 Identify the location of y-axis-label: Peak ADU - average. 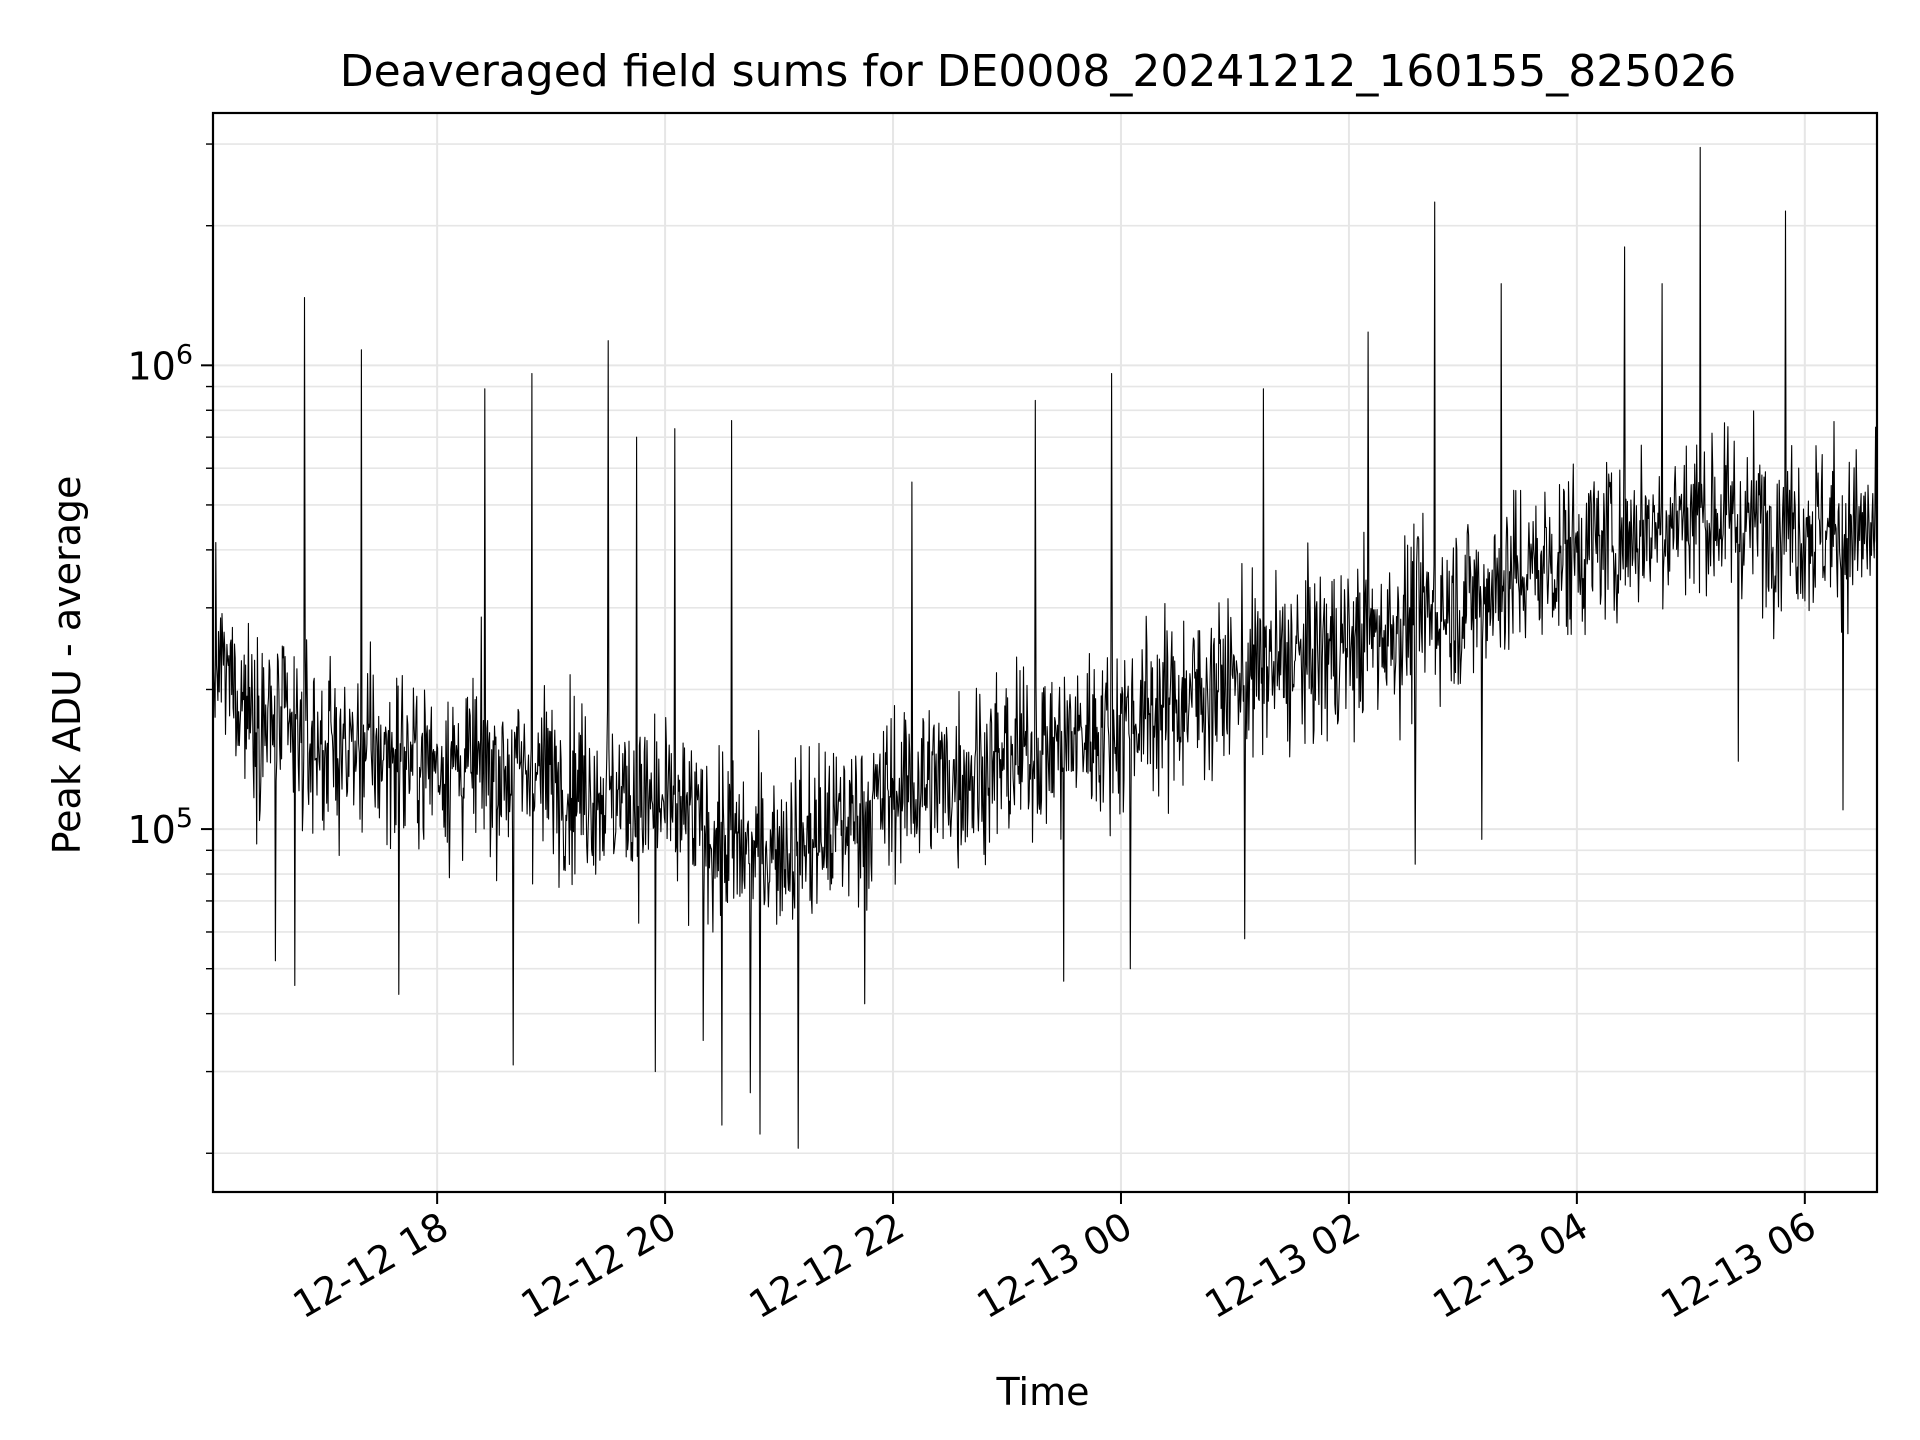
(67, 665).